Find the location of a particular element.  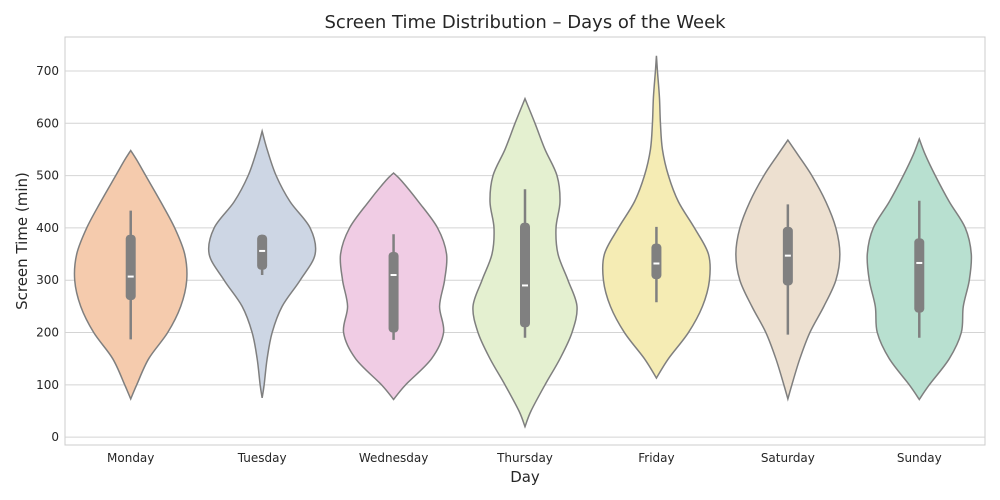

x-tick-label: Thursday is located at coordinates (524, 458).